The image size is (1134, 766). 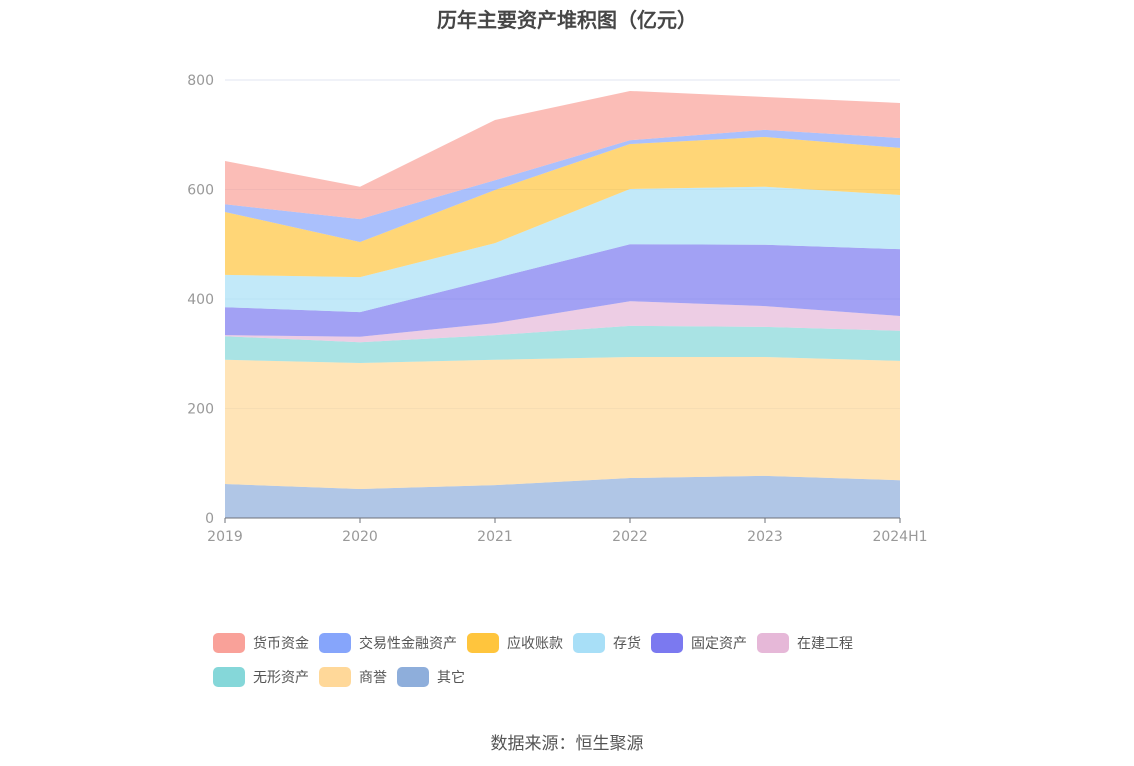 I want to click on y-tick-label: 400, so click(x=200, y=300).